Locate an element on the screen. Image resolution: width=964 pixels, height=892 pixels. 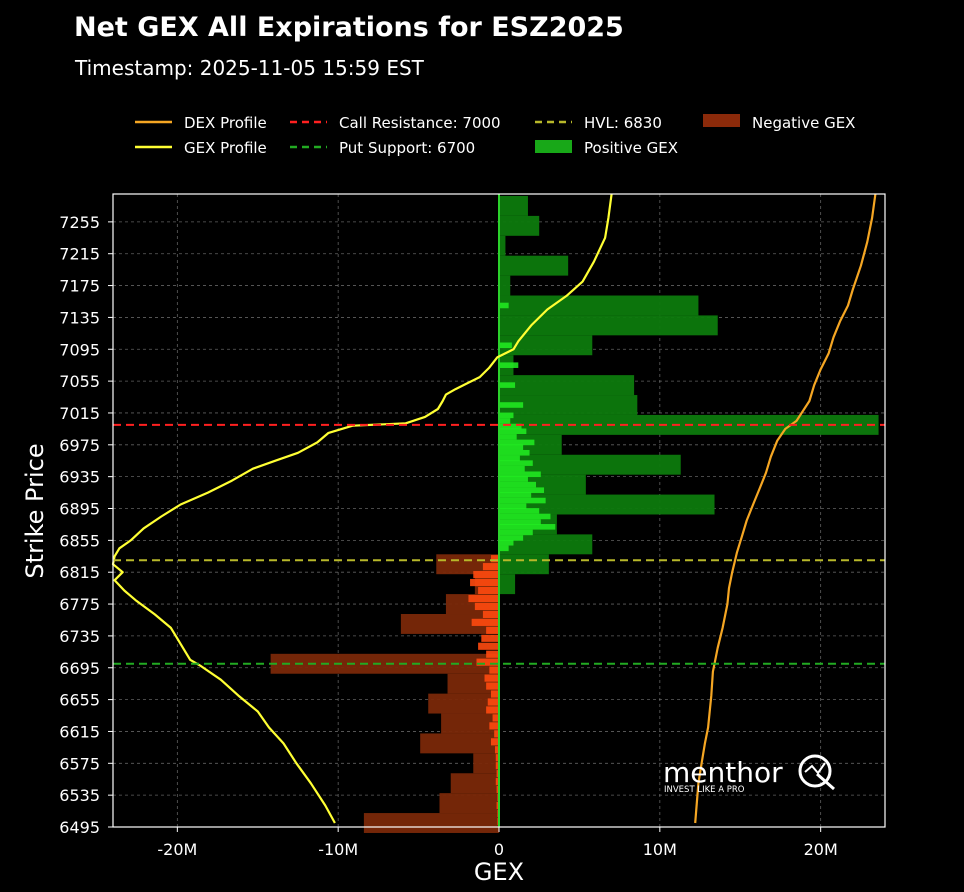
y-tick-label-3: 7135 is located at coordinates (79, 317).